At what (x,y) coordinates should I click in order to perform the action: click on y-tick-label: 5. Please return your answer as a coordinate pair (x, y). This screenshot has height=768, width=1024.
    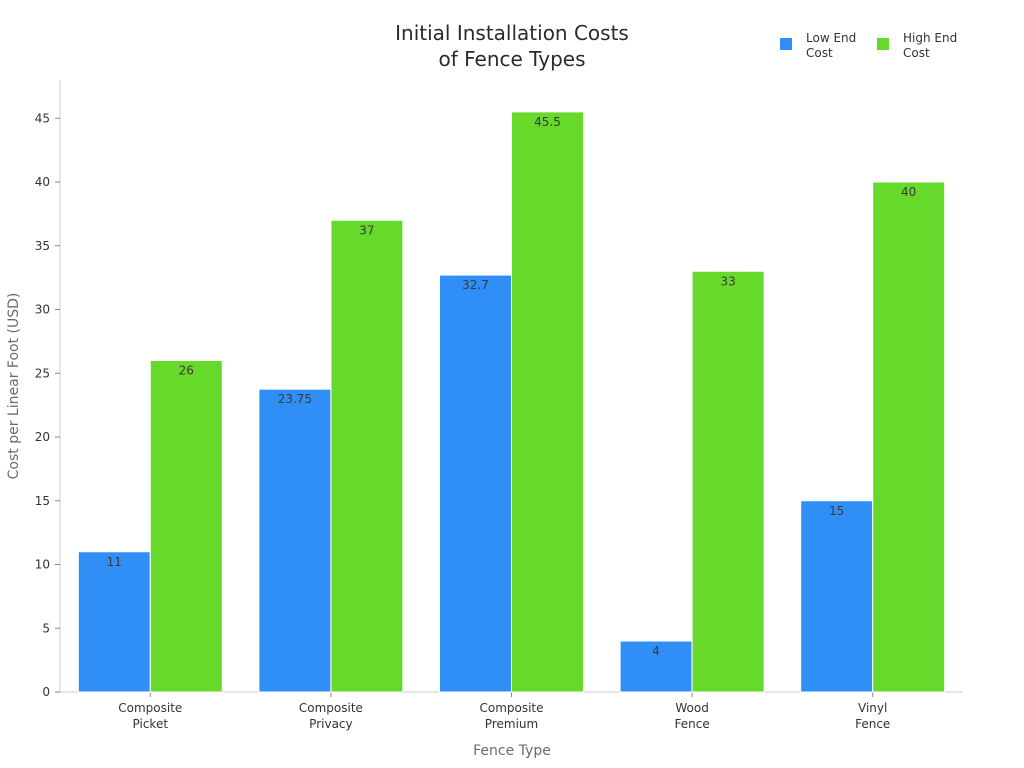
    Looking at the image, I should click on (46, 628).